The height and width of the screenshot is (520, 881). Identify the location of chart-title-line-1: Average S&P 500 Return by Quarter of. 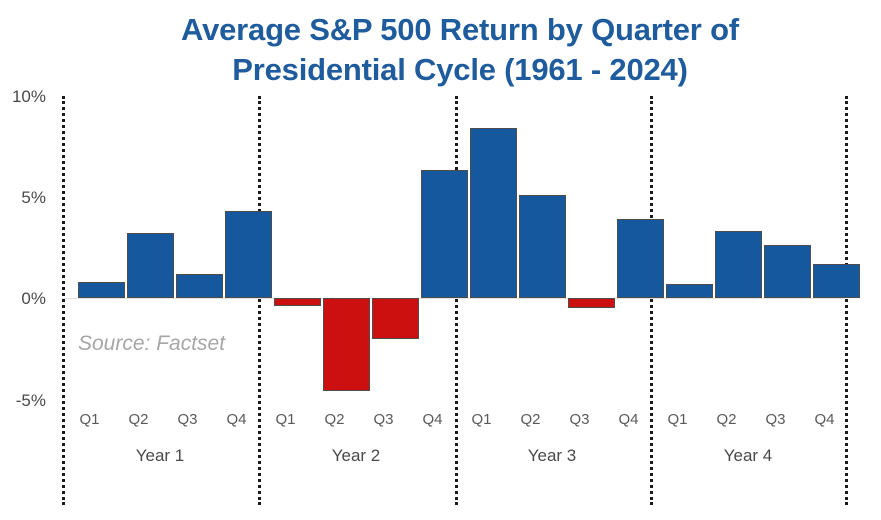
(460, 29).